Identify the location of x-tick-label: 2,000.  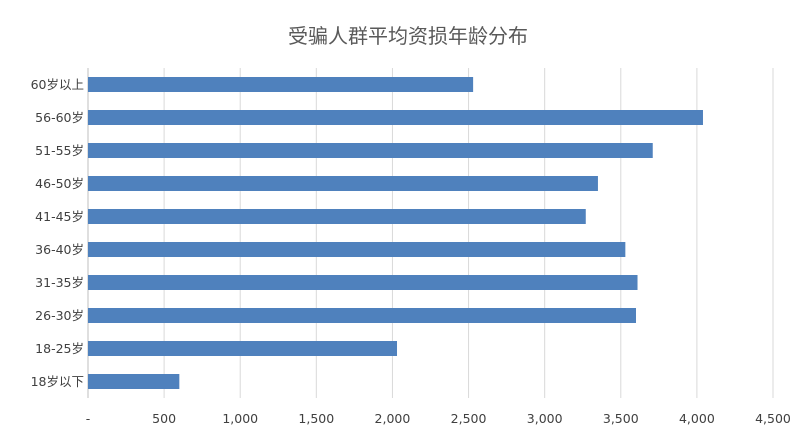
(393, 418).